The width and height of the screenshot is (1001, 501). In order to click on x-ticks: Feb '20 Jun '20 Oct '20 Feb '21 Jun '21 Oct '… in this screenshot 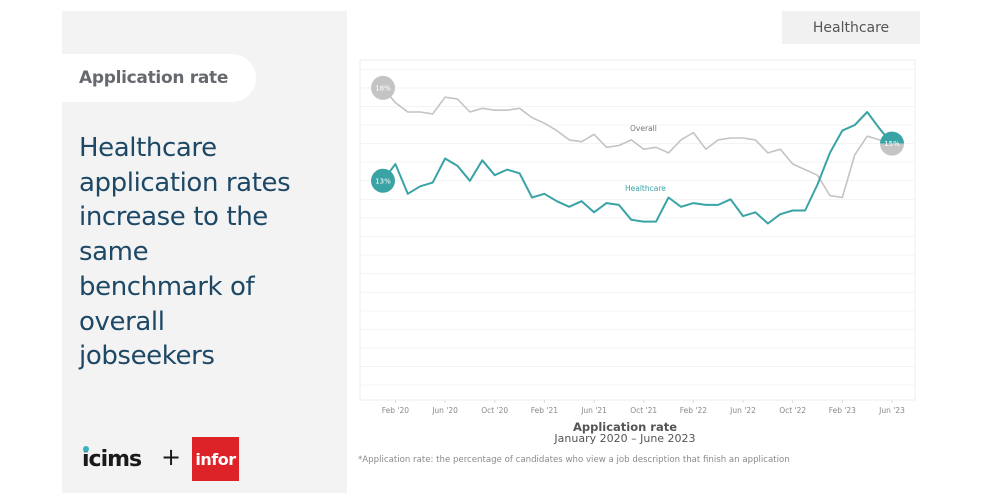, I will do `click(643, 407)`.